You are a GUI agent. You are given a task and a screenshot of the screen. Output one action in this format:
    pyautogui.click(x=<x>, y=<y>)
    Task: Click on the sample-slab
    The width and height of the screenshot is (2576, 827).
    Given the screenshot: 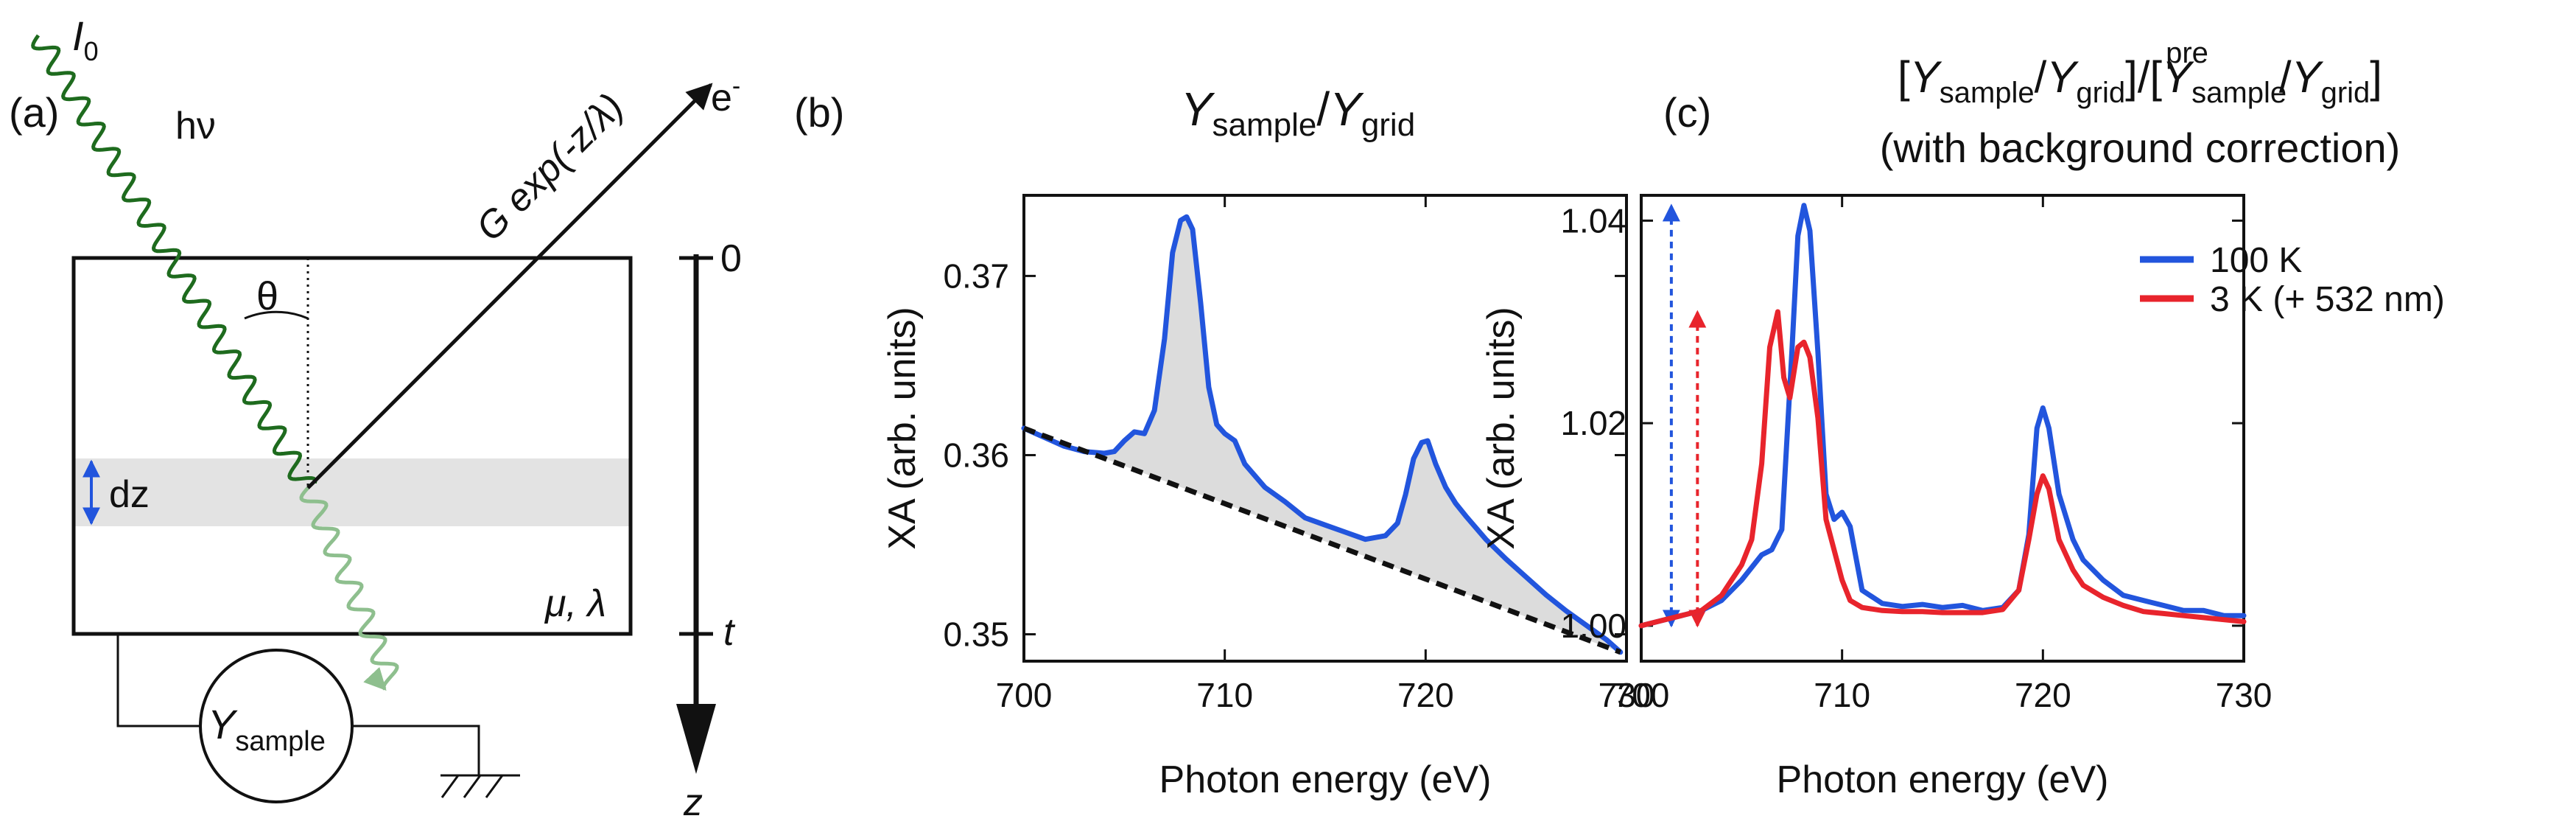 What is the action you would take?
    pyautogui.click(x=352, y=446)
    